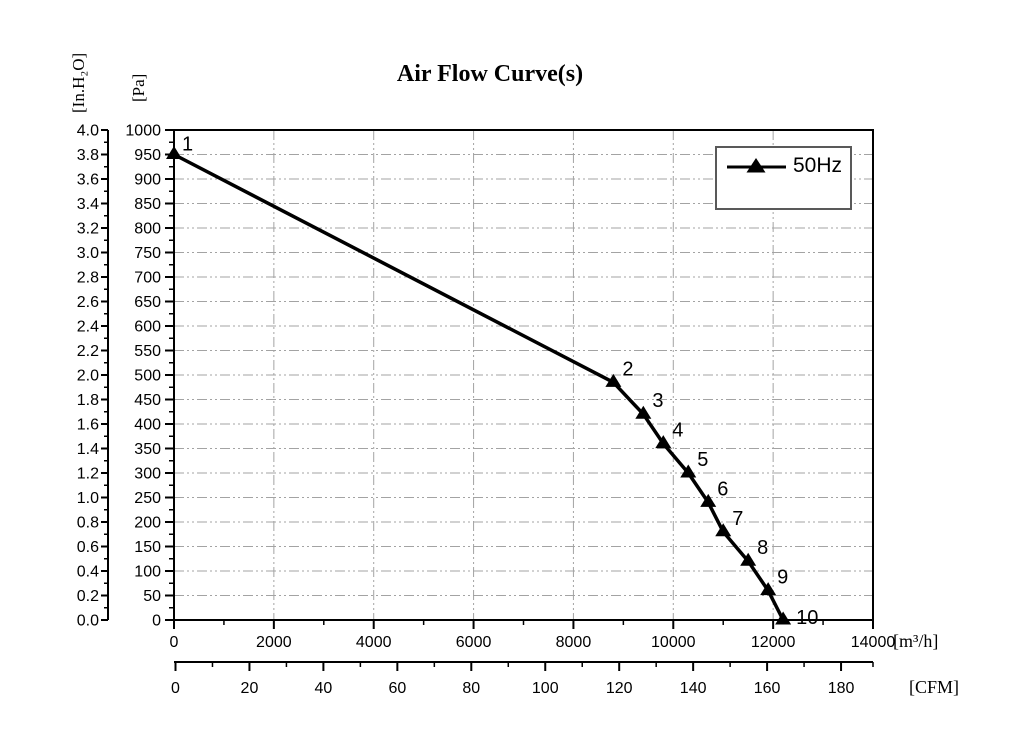  I want to click on pa-tick-label: 400, so click(147, 425).